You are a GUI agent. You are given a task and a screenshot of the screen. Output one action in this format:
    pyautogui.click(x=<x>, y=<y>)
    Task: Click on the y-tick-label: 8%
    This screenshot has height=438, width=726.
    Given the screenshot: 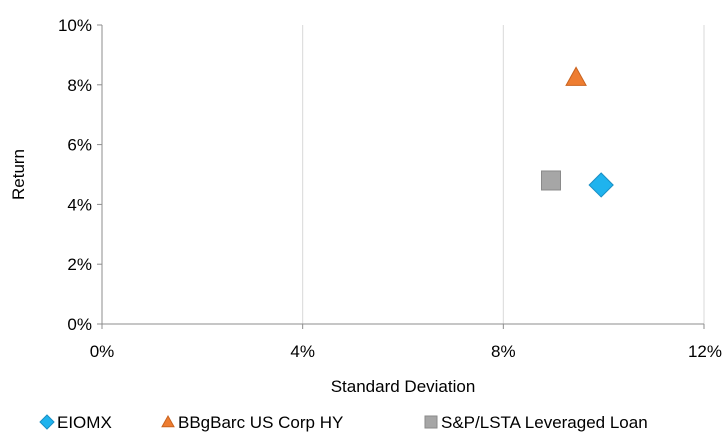 What is the action you would take?
    pyautogui.click(x=79, y=85)
    